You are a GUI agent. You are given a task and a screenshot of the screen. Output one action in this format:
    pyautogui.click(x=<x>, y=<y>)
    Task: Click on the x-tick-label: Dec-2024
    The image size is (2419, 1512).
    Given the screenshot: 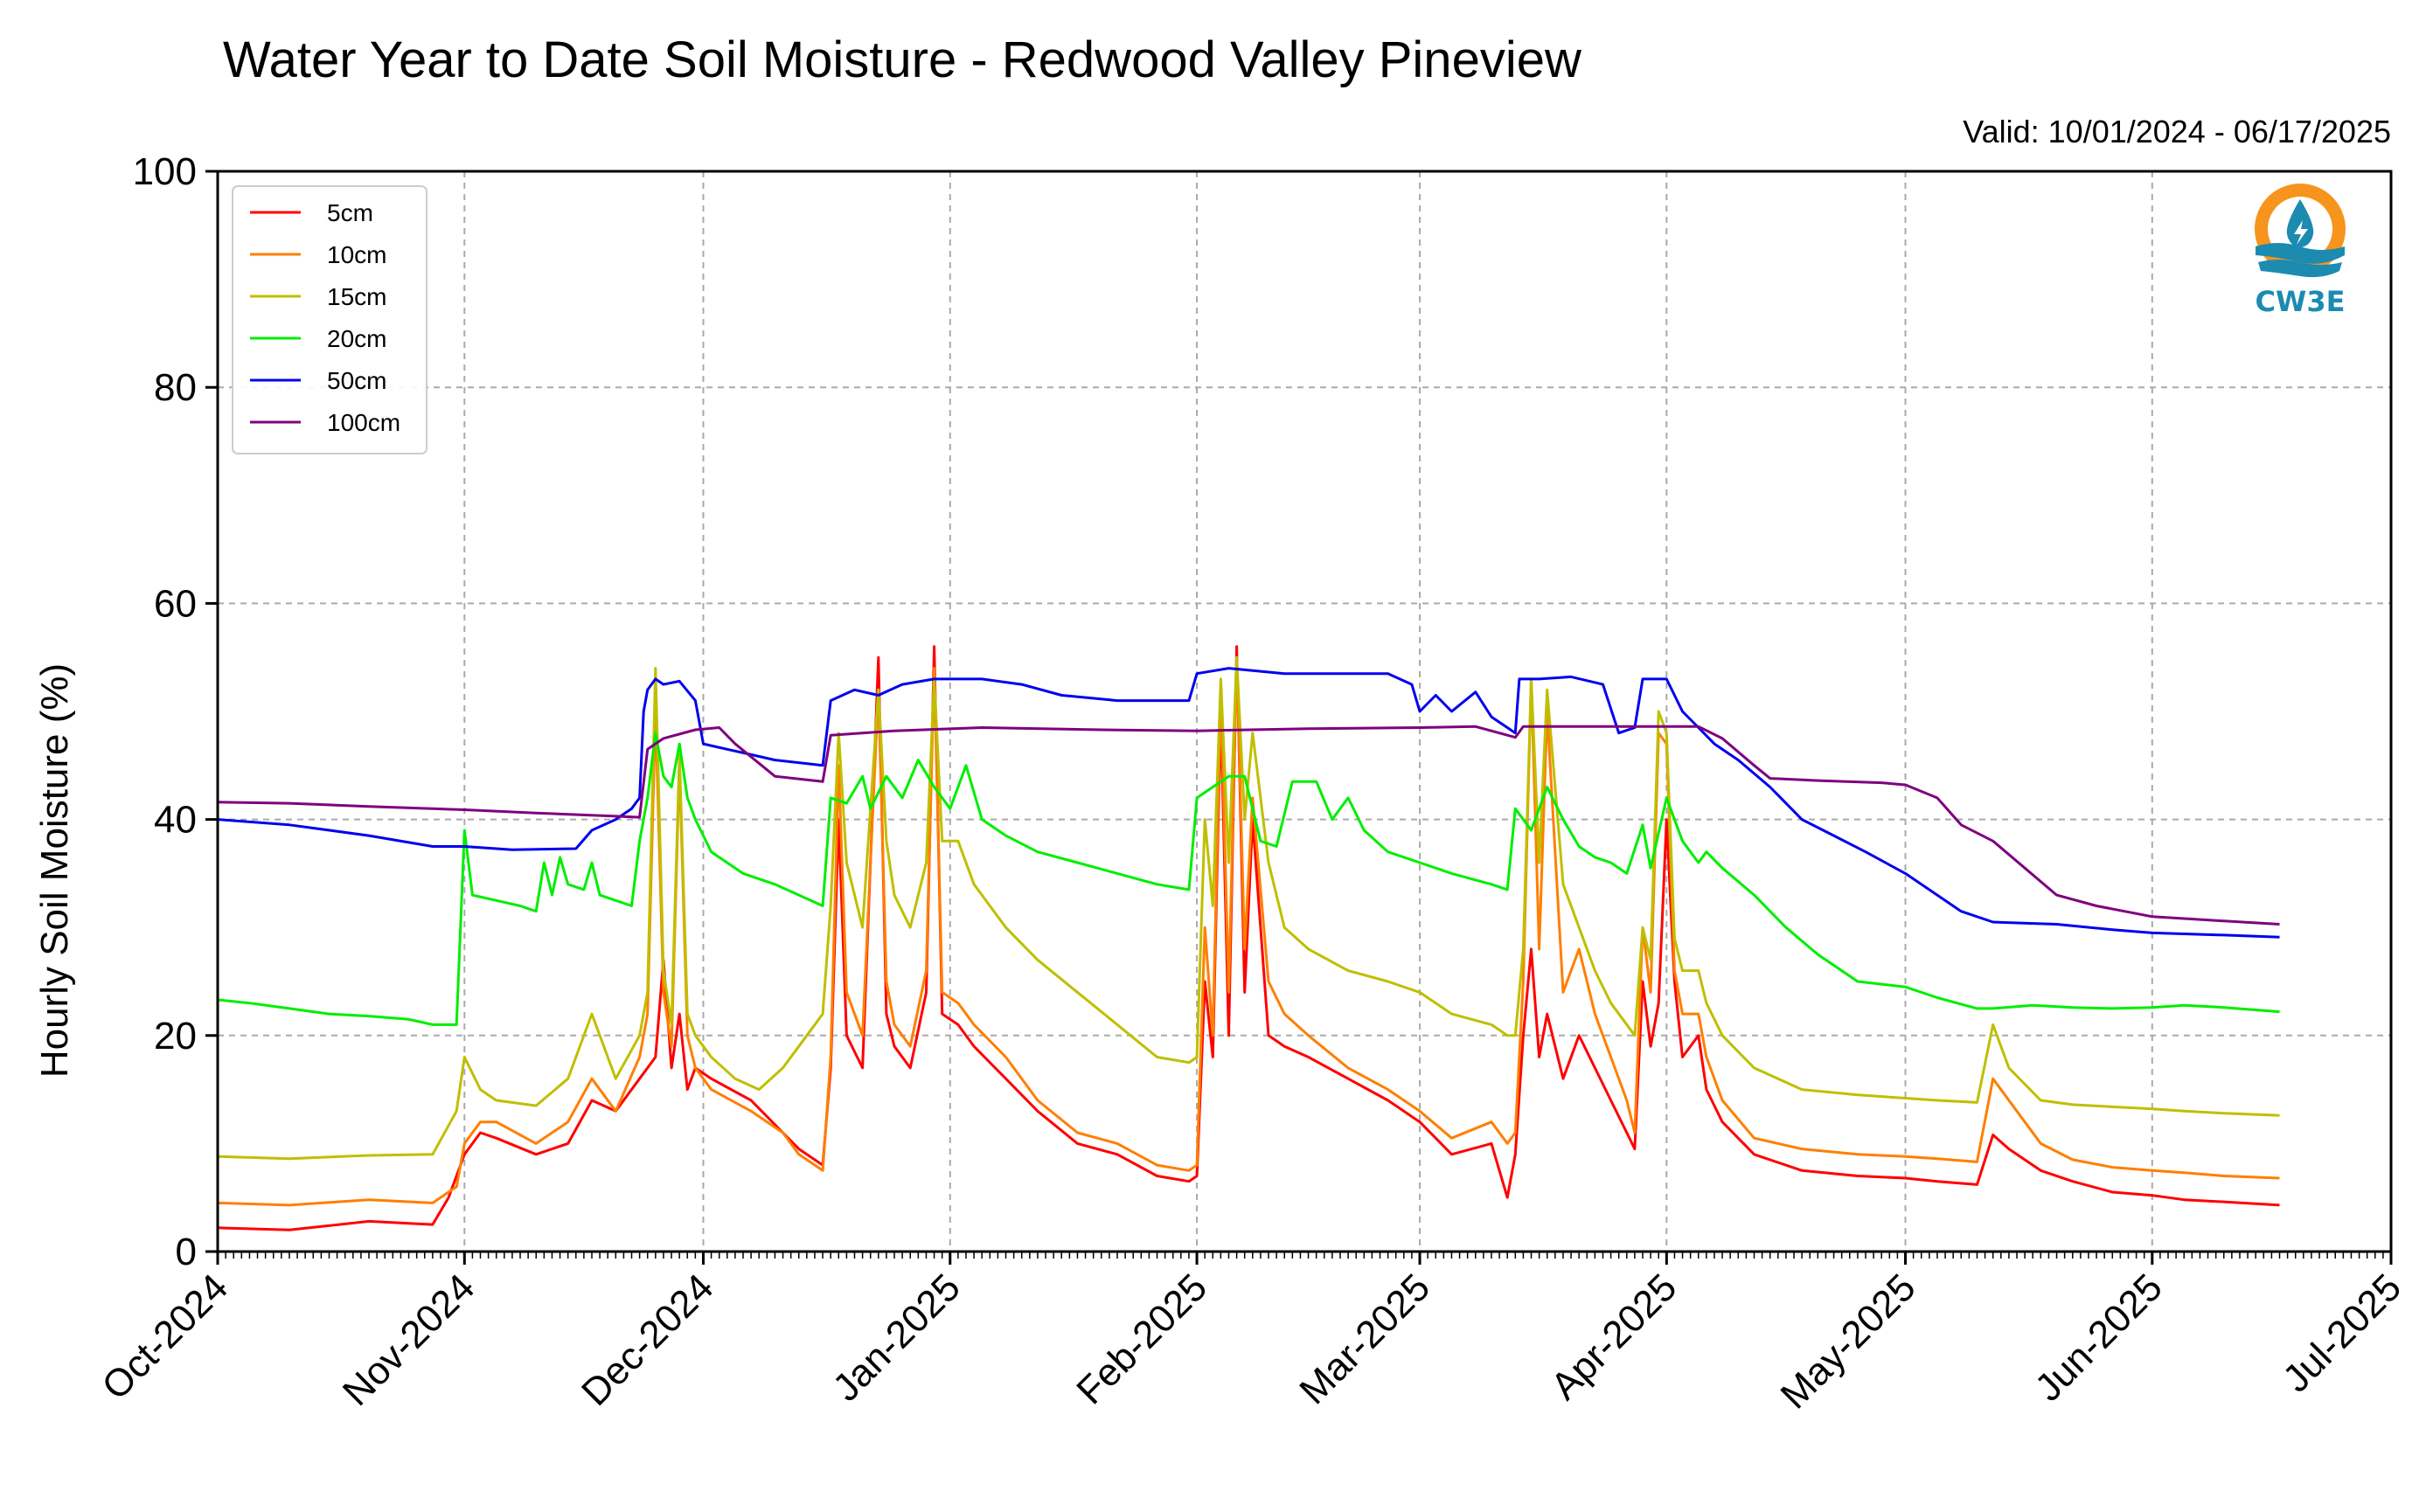 What is the action you would take?
    pyautogui.click(x=647, y=1340)
    